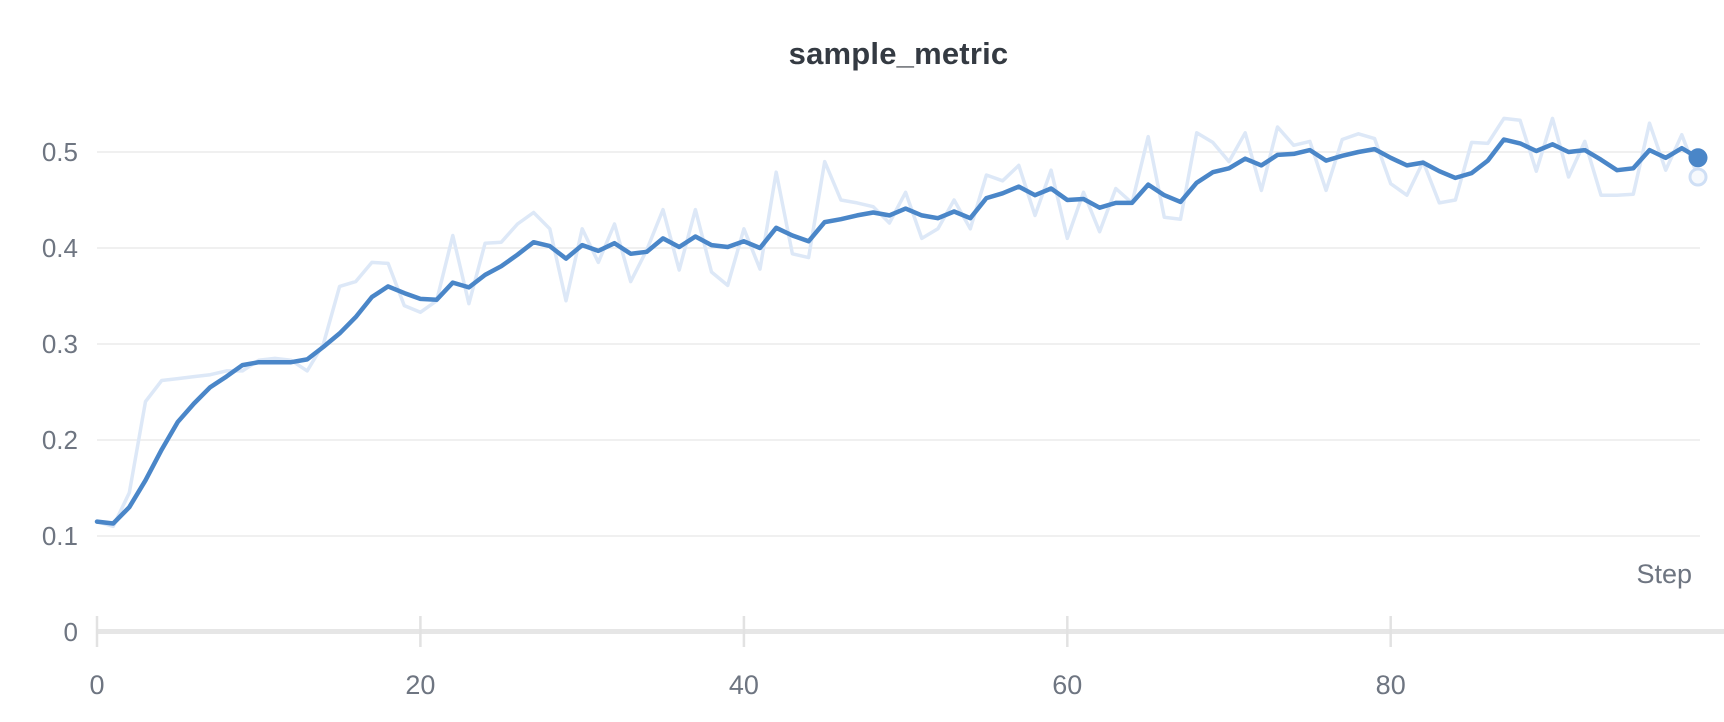  Describe the element at coordinates (1067, 685) in the screenshot. I see `x-tick-label-60: 60` at that location.